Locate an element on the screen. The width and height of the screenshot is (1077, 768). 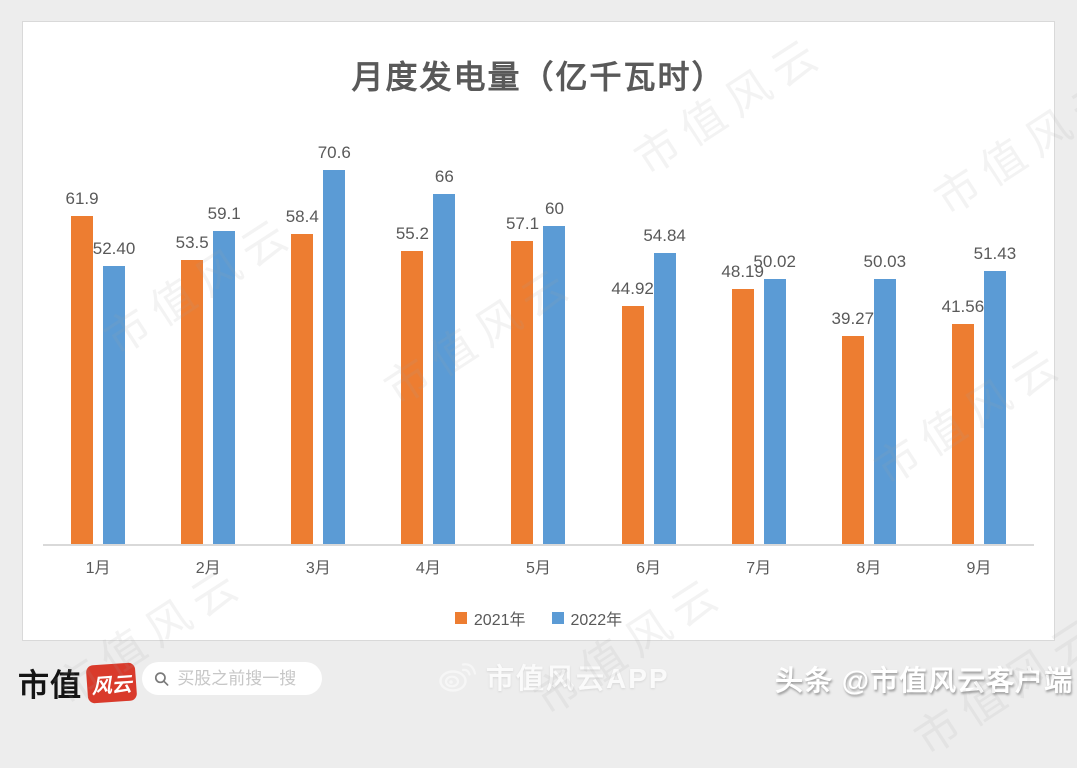
bar-2022年-1月 is located at coordinates (114, 405).